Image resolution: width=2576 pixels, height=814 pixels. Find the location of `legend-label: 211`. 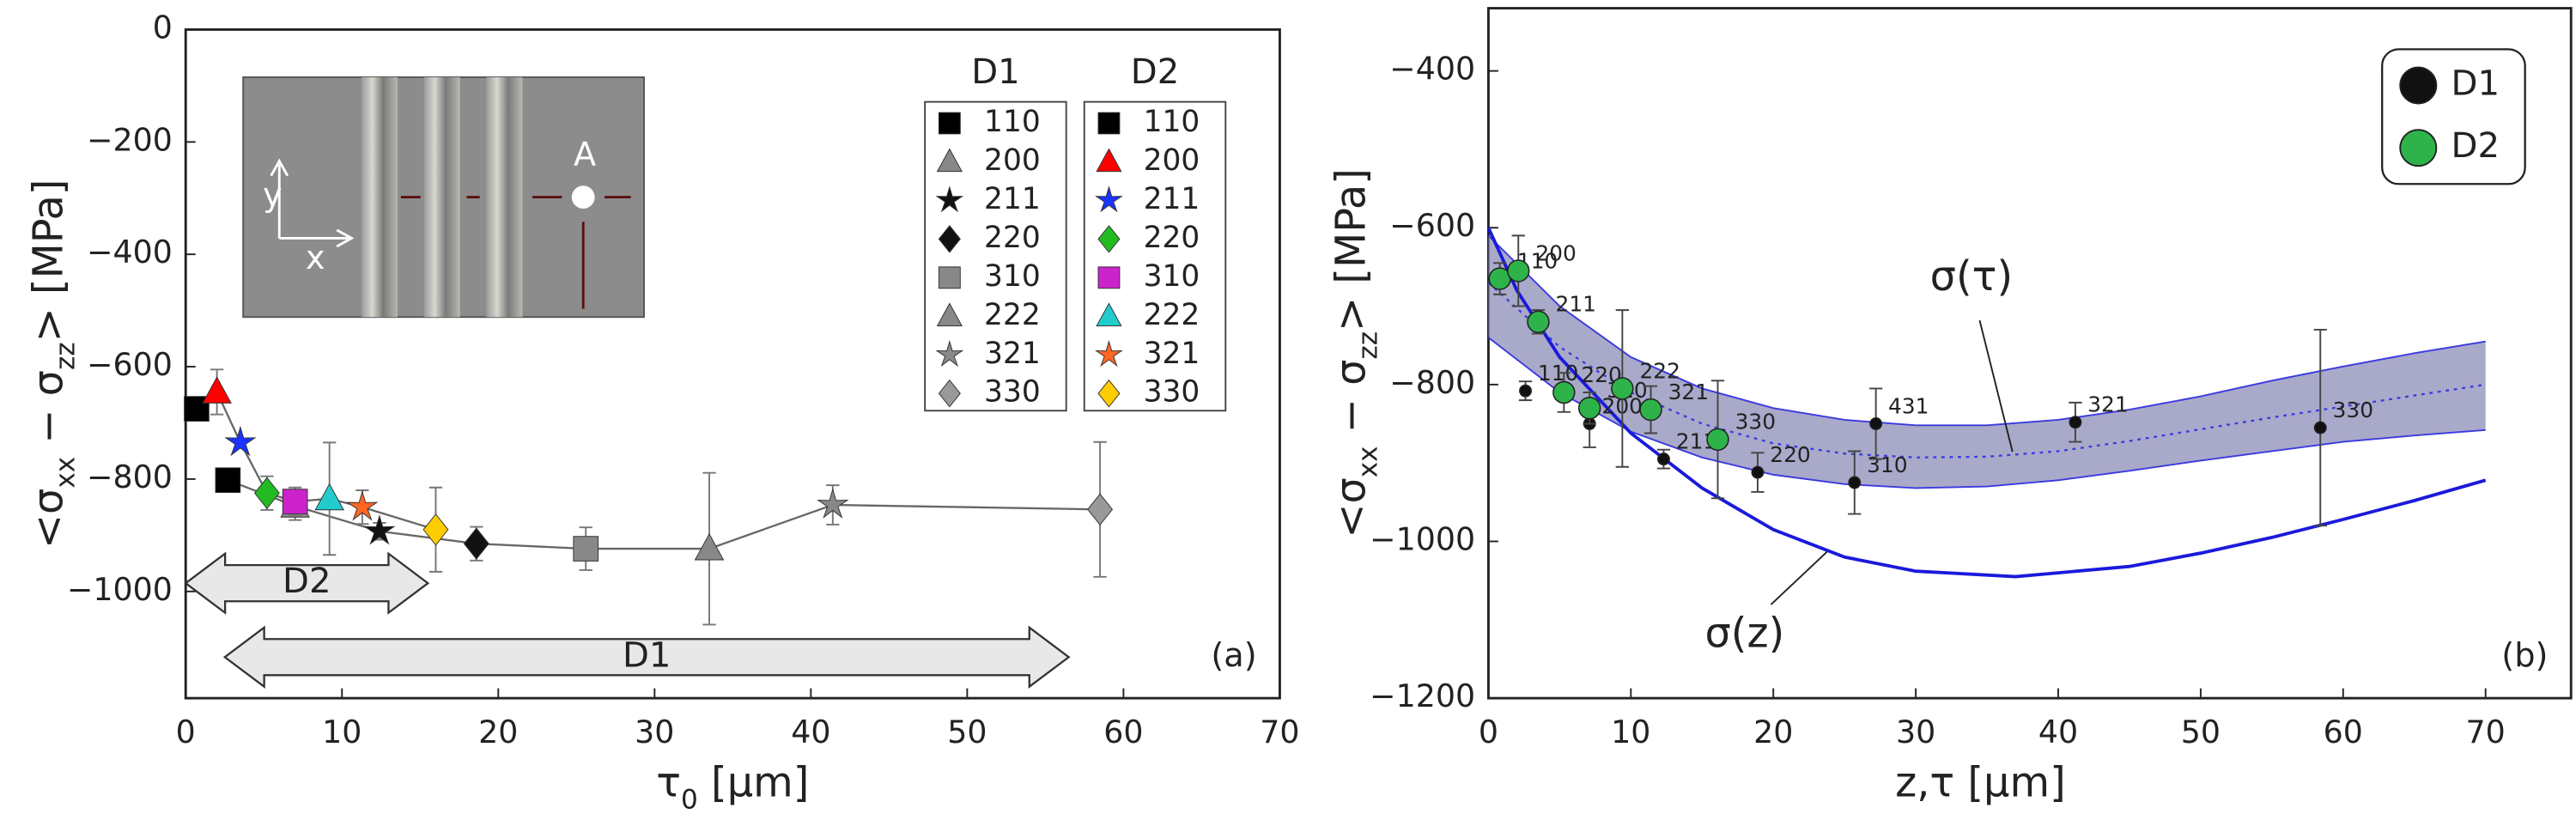

legend-label: 211 is located at coordinates (1013, 199).